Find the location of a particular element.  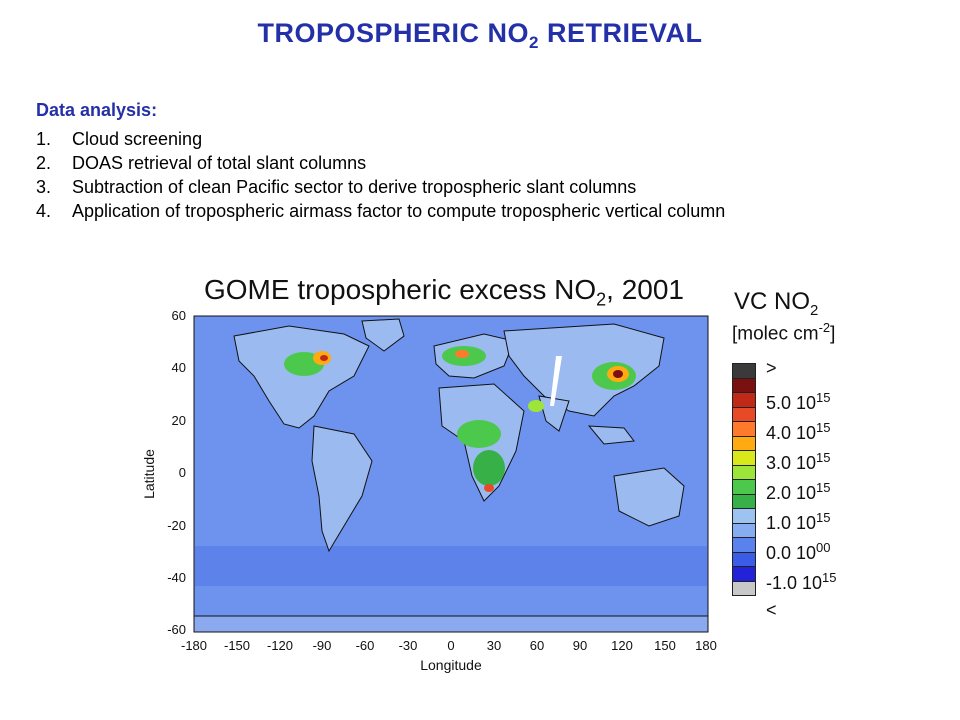

x-tick-label: -90 is located at coordinates (322, 645).